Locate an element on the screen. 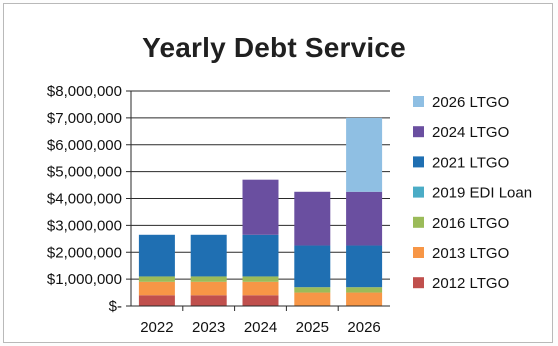 This screenshot has height=346, width=558. y-tick-label: $2,000,000 is located at coordinates (84, 252).